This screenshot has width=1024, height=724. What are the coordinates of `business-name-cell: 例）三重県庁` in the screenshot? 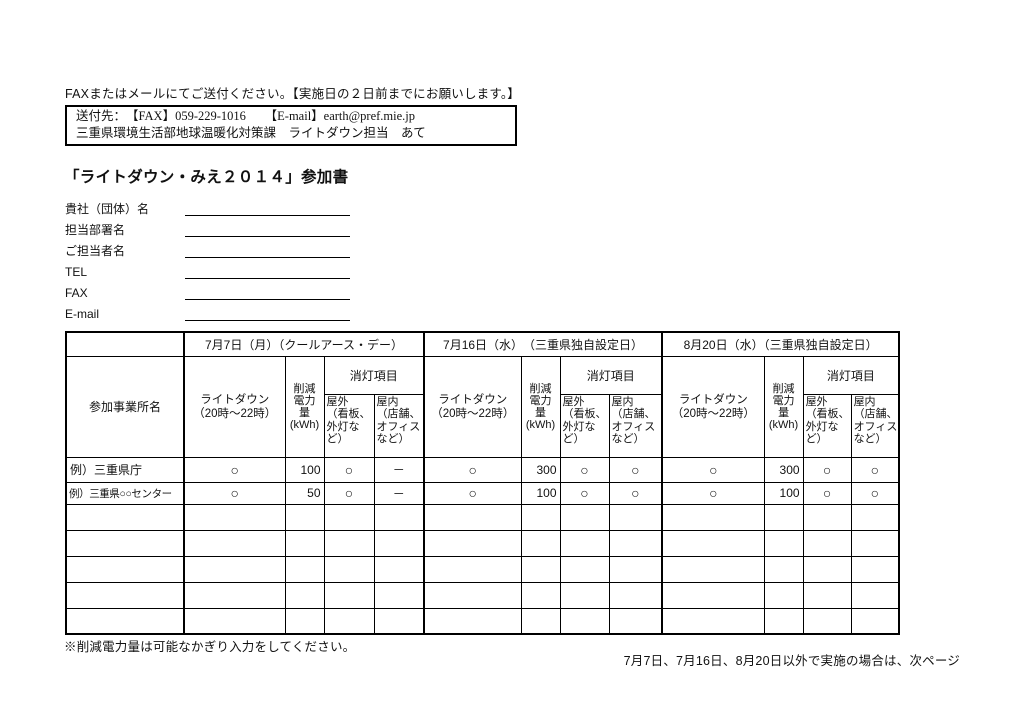 It's located at (125, 469).